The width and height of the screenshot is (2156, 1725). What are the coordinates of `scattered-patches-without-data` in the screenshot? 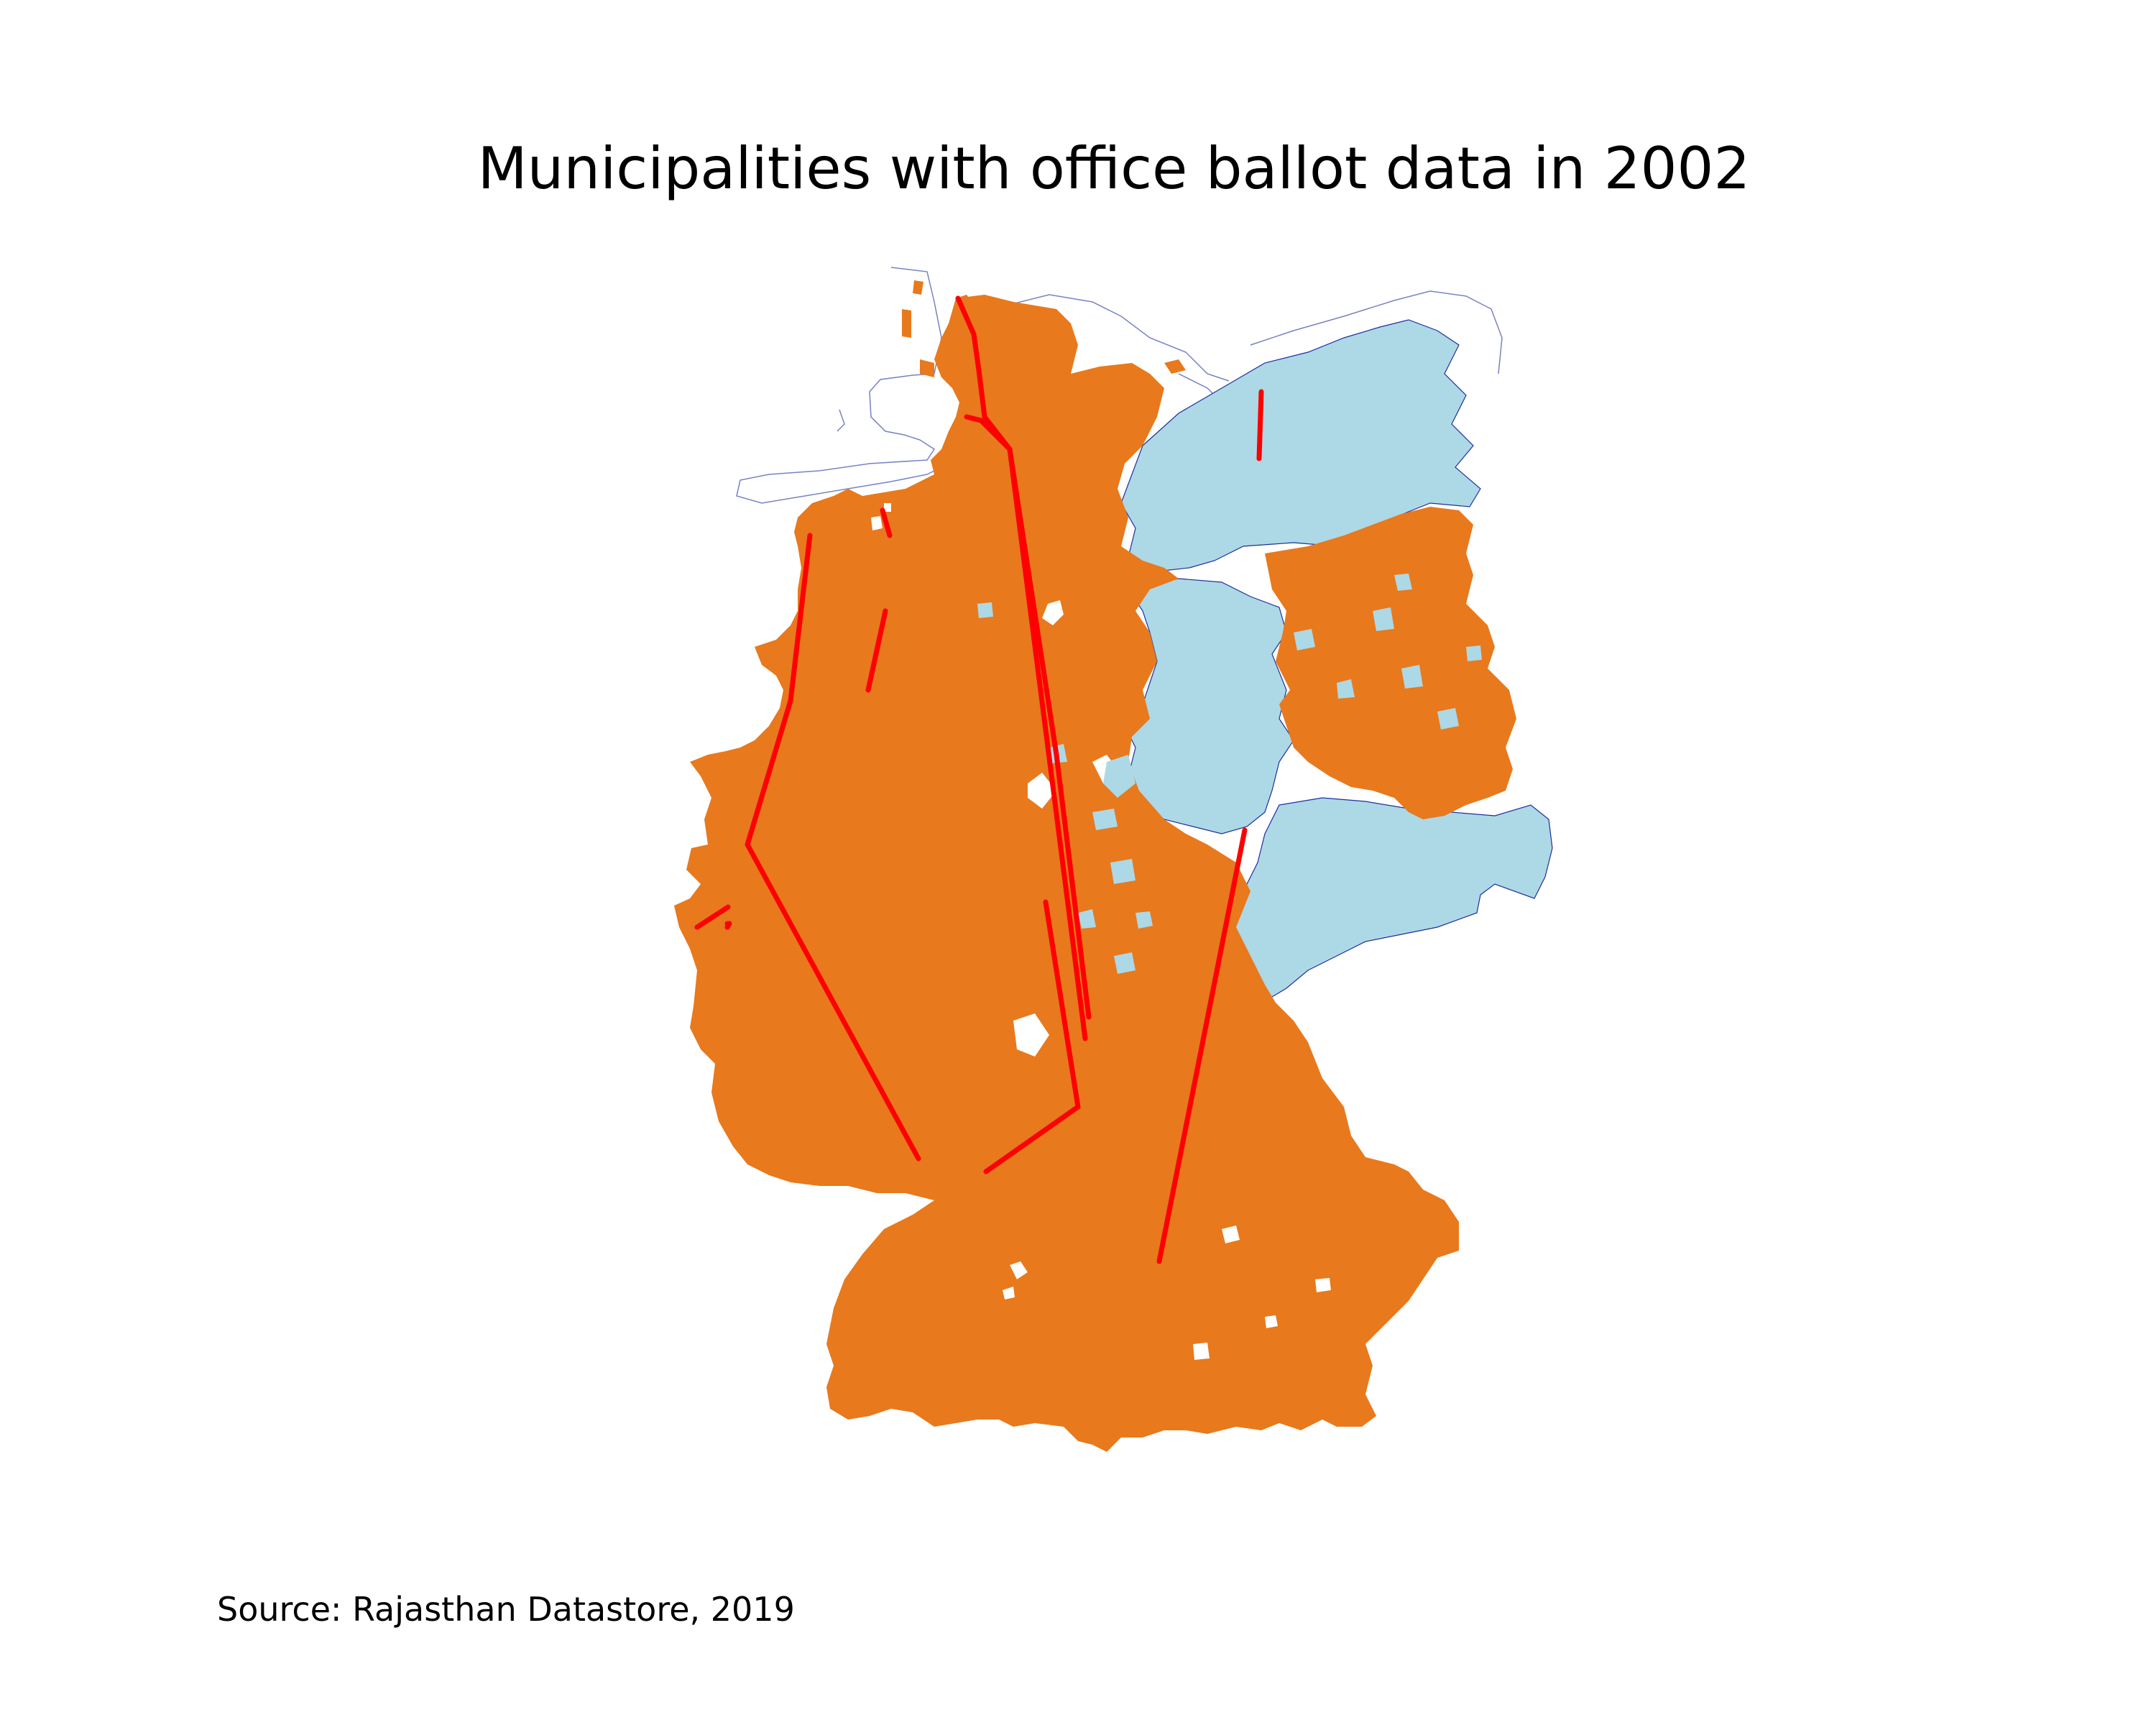 It's located at (1229, 734).